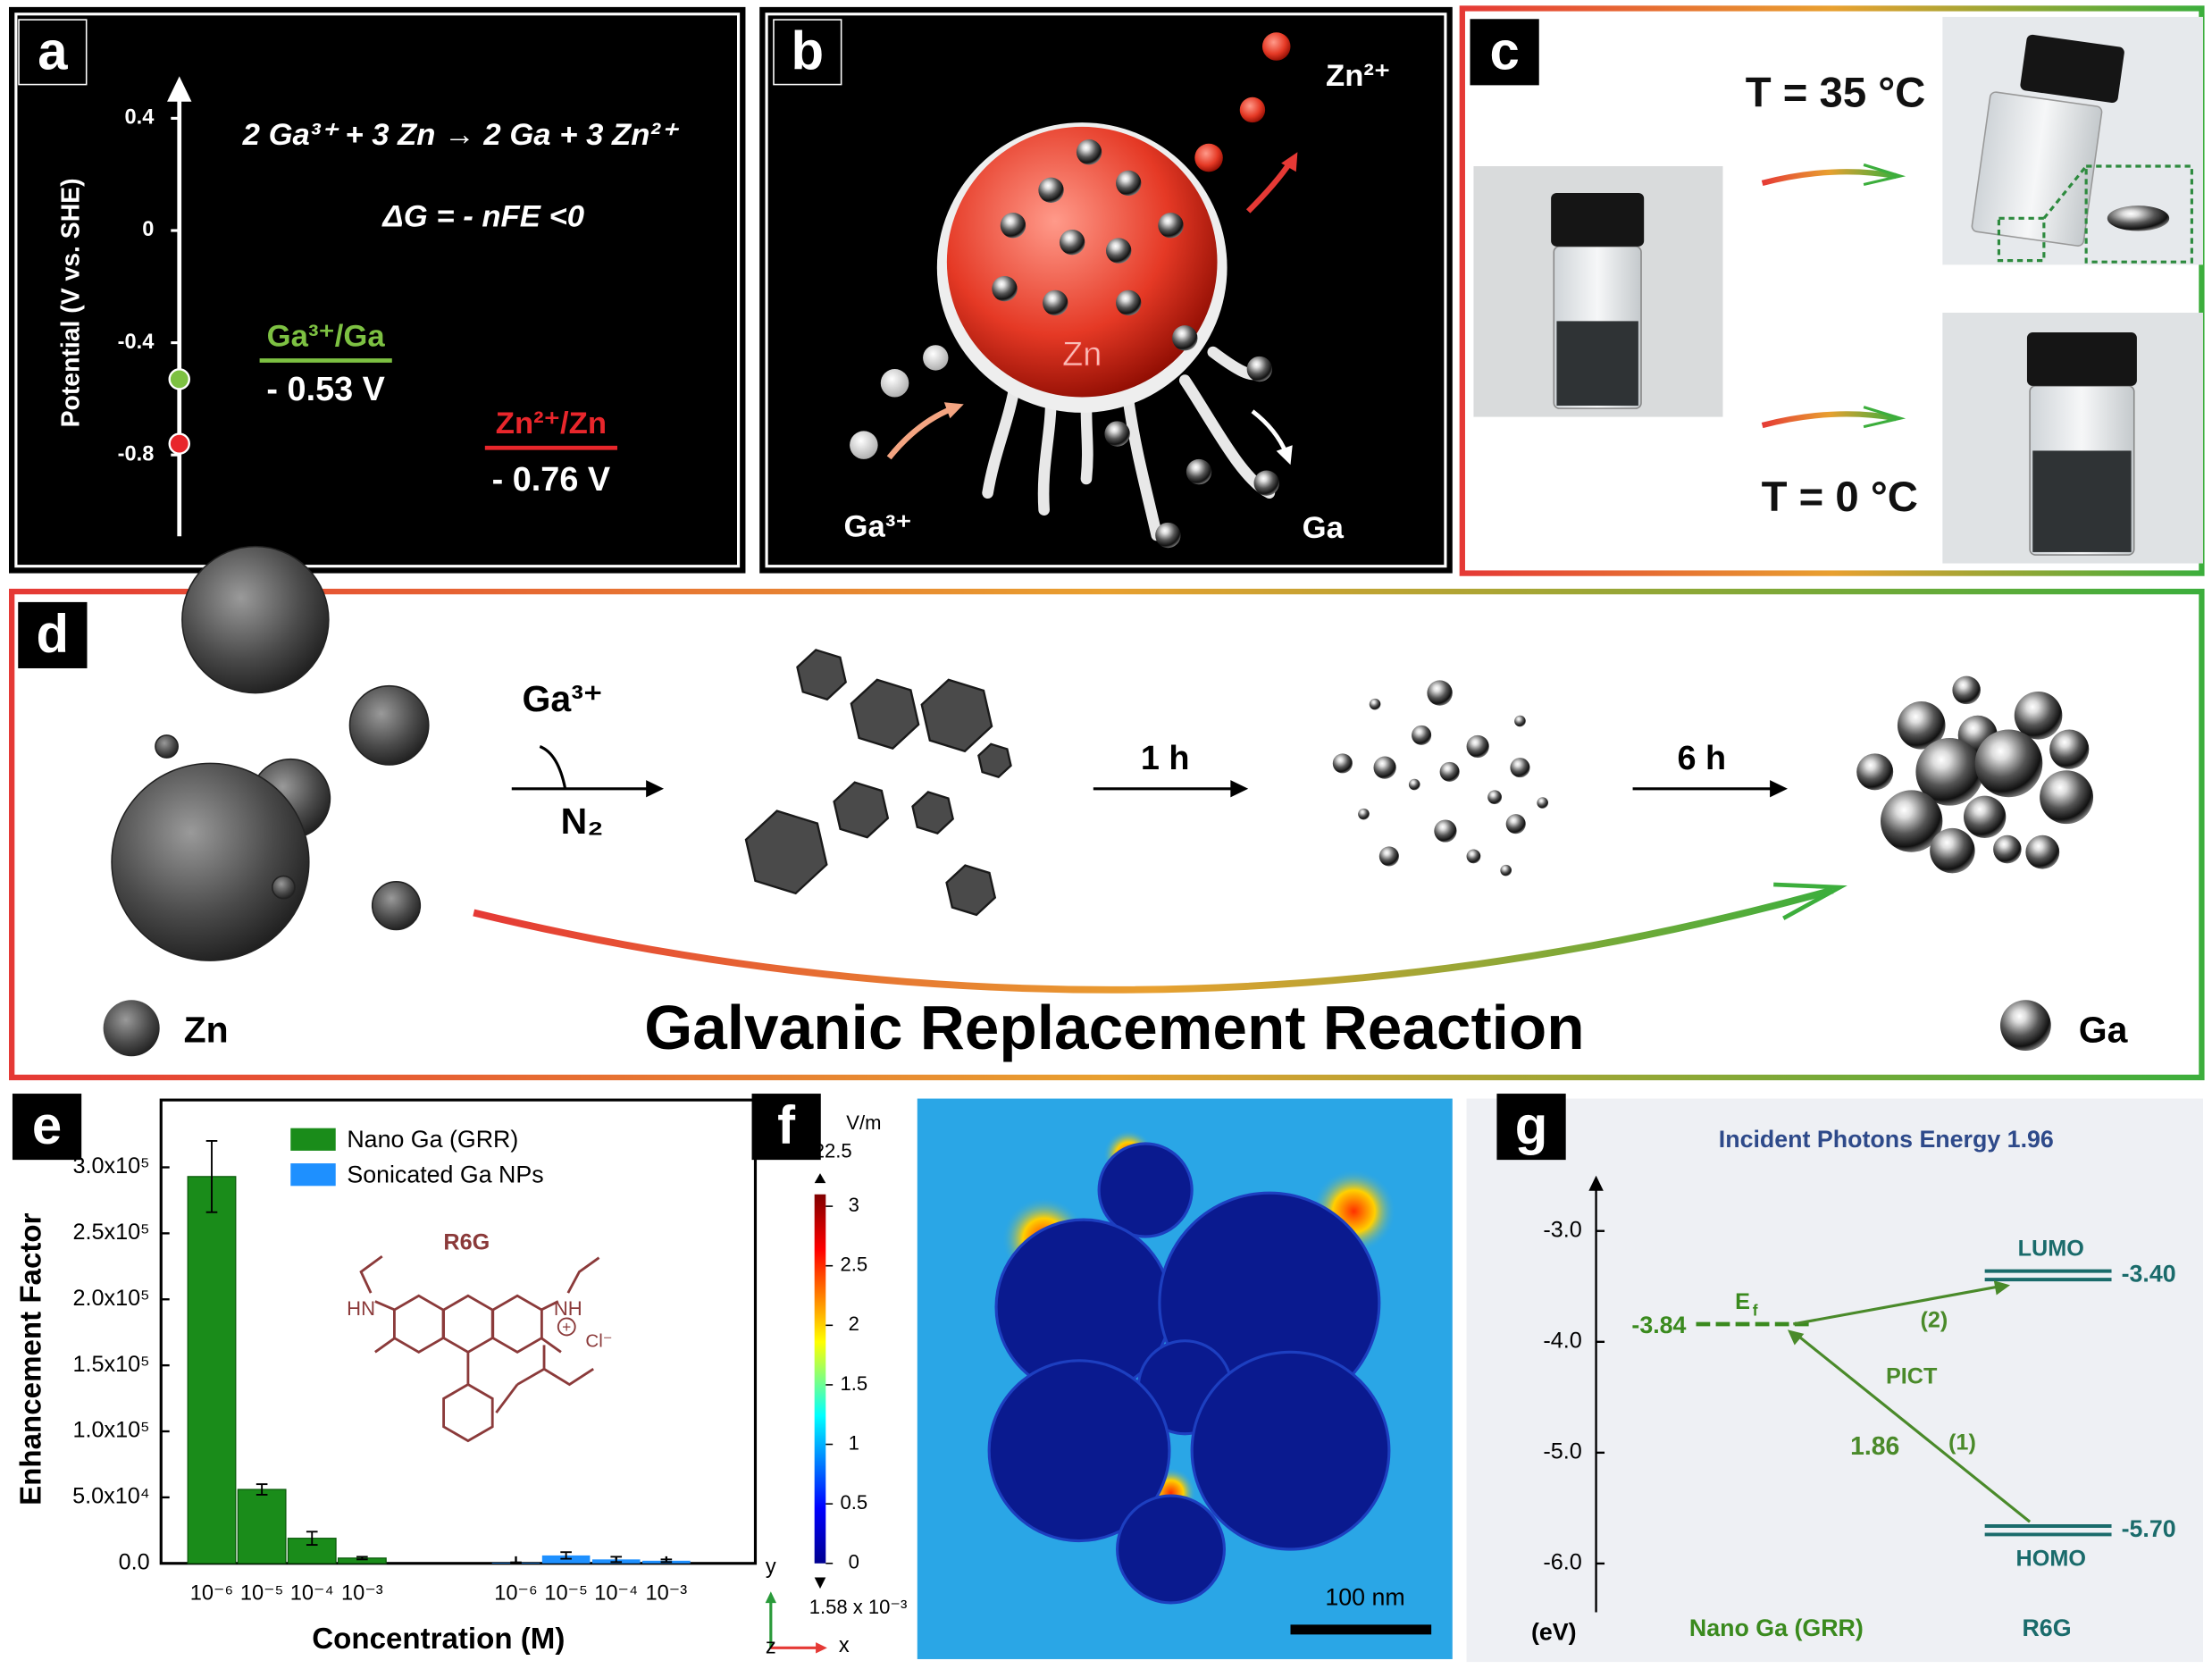 The height and width of the screenshot is (1669, 2212). Describe the element at coordinates (136, 453) in the screenshot. I see `y-tick-label: -0.8` at that location.